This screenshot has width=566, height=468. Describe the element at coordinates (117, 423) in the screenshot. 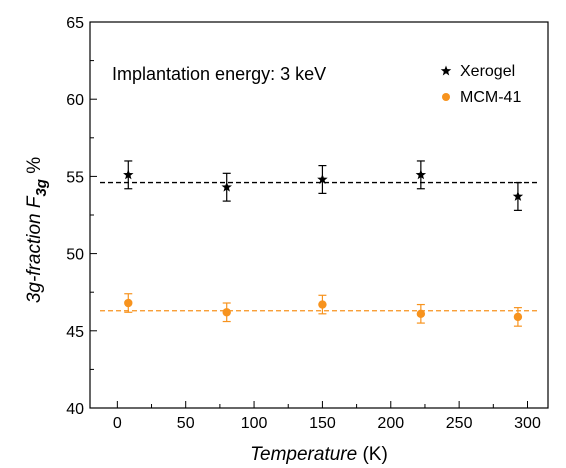

I see `x-tick-label: 0` at that location.